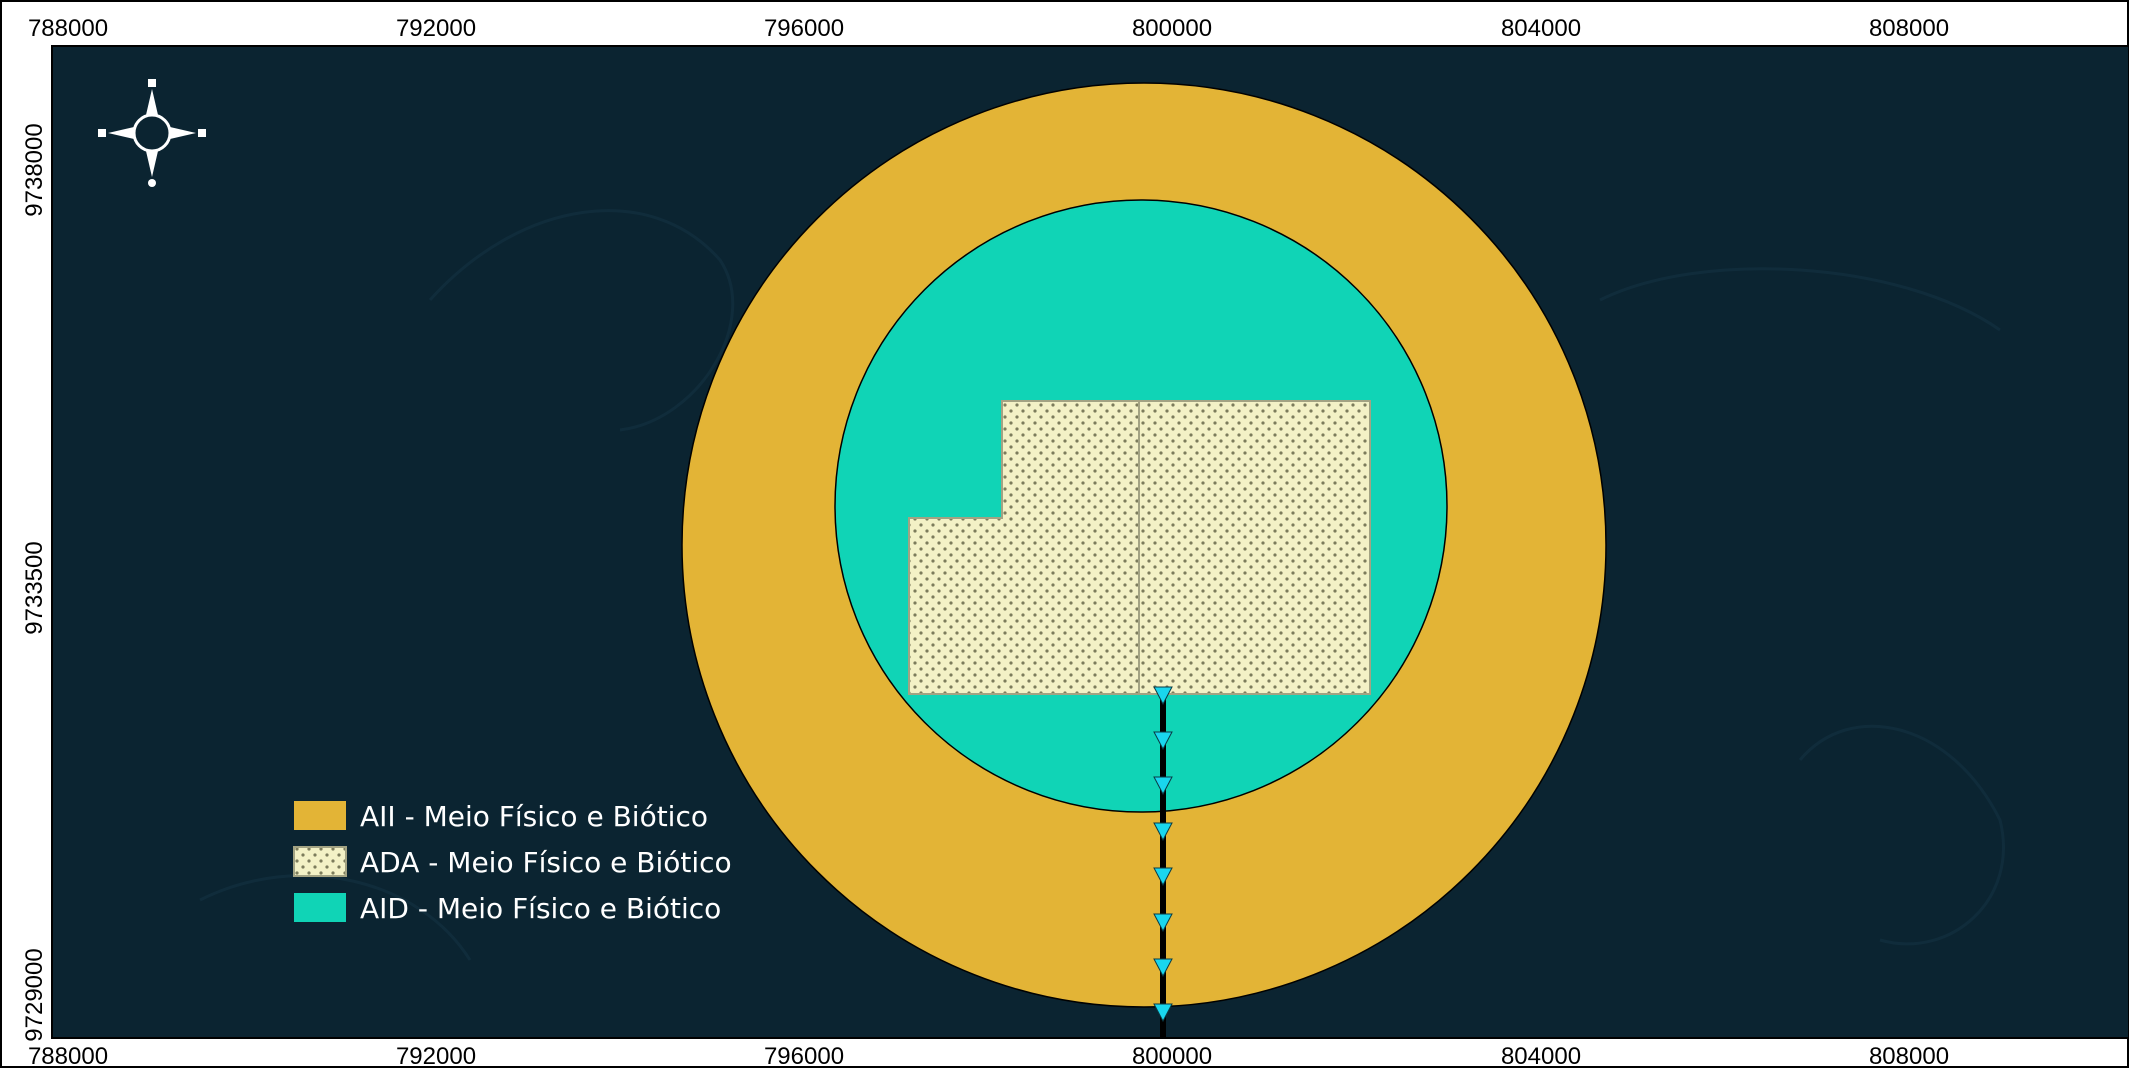 The width and height of the screenshot is (2129, 1068). I want to click on y-tick-left: 9729000, so click(34, 994).